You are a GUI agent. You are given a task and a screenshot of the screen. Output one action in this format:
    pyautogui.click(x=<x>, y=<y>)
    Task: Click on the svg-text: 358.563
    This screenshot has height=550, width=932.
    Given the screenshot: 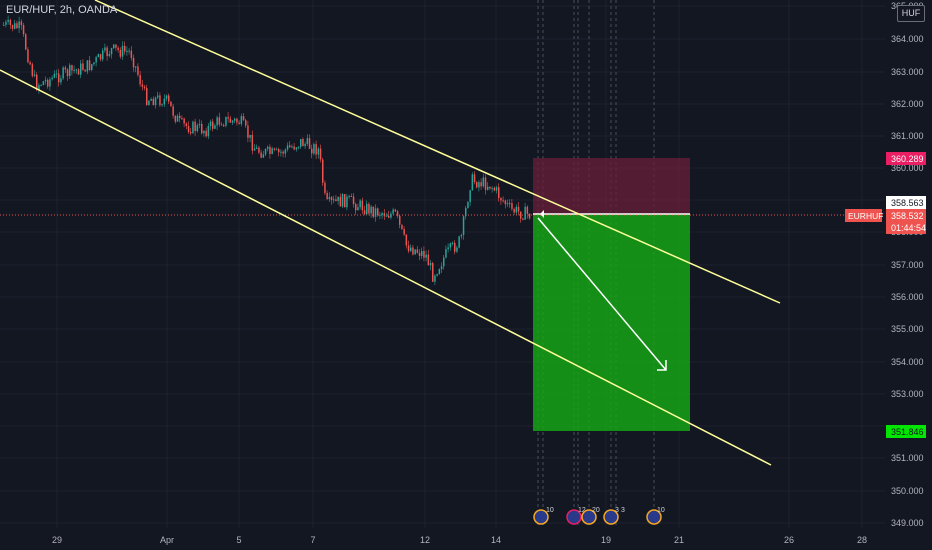 What is the action you would take?
    pyautogui.click(x=907, y=203)
    